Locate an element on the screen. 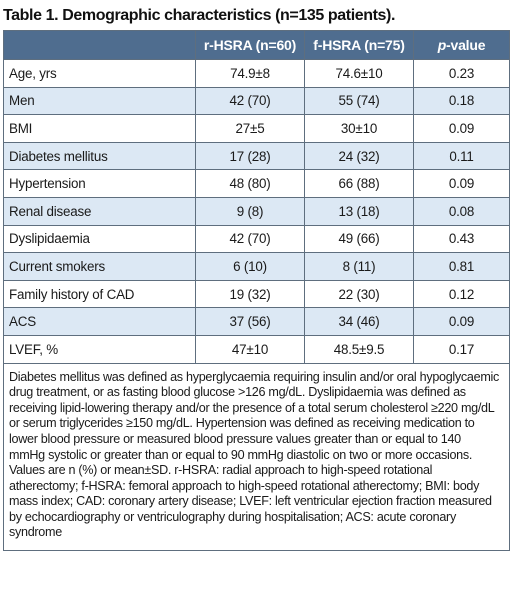 This screenshot has height=589, width=513. cell-f-hsra: 8 (11) is located at coordinates (359, 266).